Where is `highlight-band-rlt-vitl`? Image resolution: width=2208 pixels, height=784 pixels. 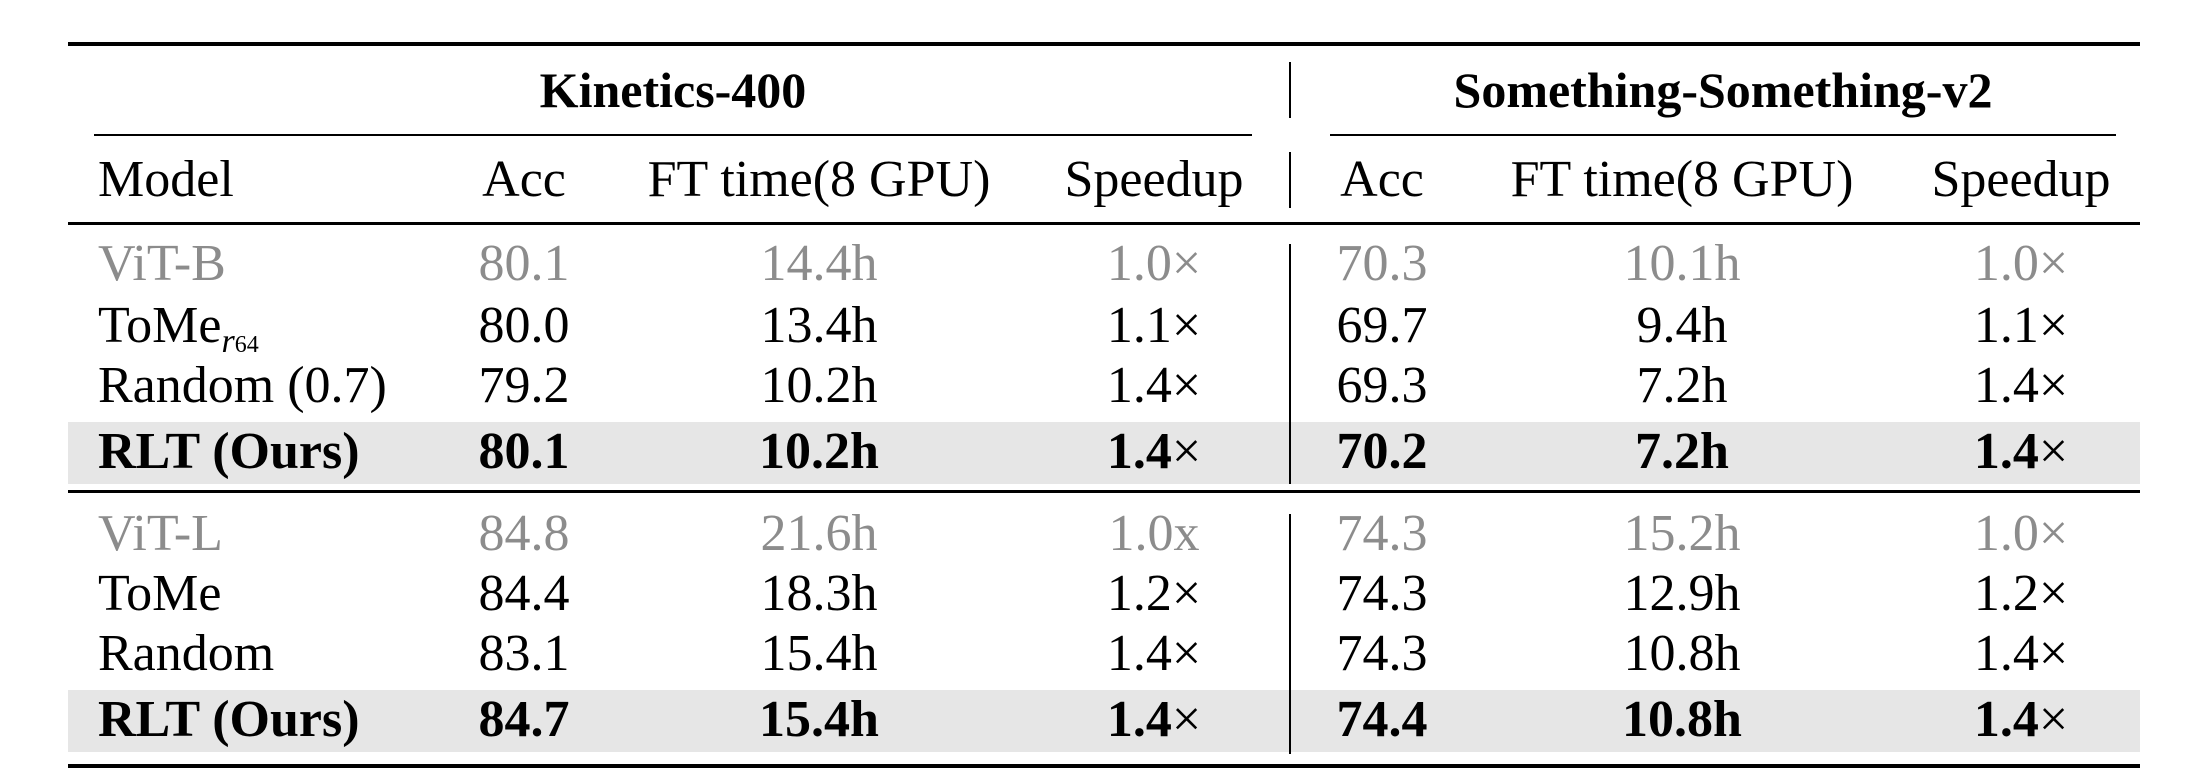
highlight-band-rlt-vitl is located at coordinates (1104, 721).